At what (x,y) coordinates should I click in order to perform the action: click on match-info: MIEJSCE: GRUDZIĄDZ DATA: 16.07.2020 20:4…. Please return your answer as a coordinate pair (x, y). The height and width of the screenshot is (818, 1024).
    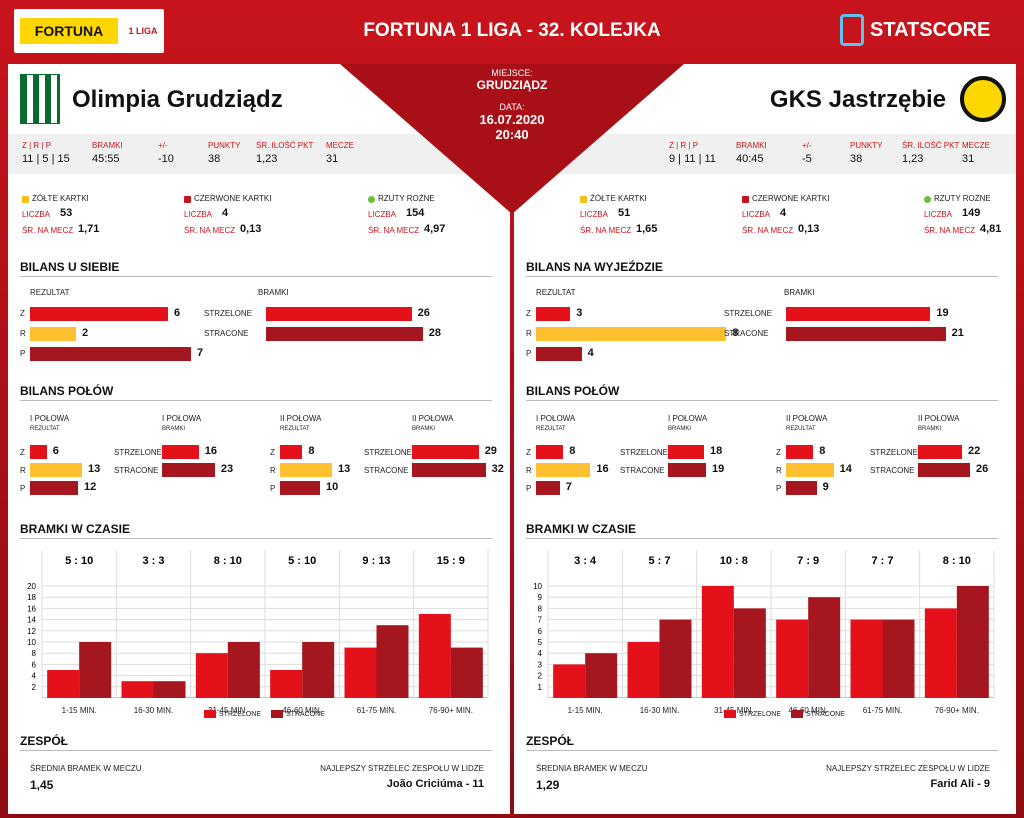
    Looking at the image, I should click on (512, 103).